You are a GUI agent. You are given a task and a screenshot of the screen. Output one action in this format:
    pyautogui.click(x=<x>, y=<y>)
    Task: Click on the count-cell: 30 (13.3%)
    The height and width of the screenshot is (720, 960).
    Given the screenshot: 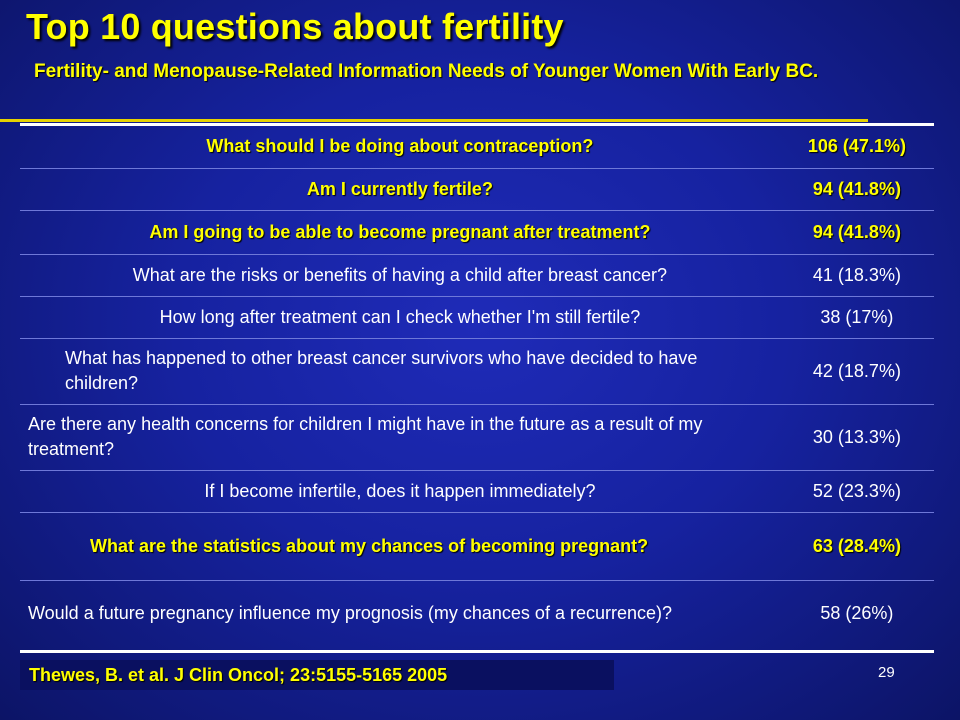 What is the action you would take?
    pyautogui.click(x=856, y=437)
    